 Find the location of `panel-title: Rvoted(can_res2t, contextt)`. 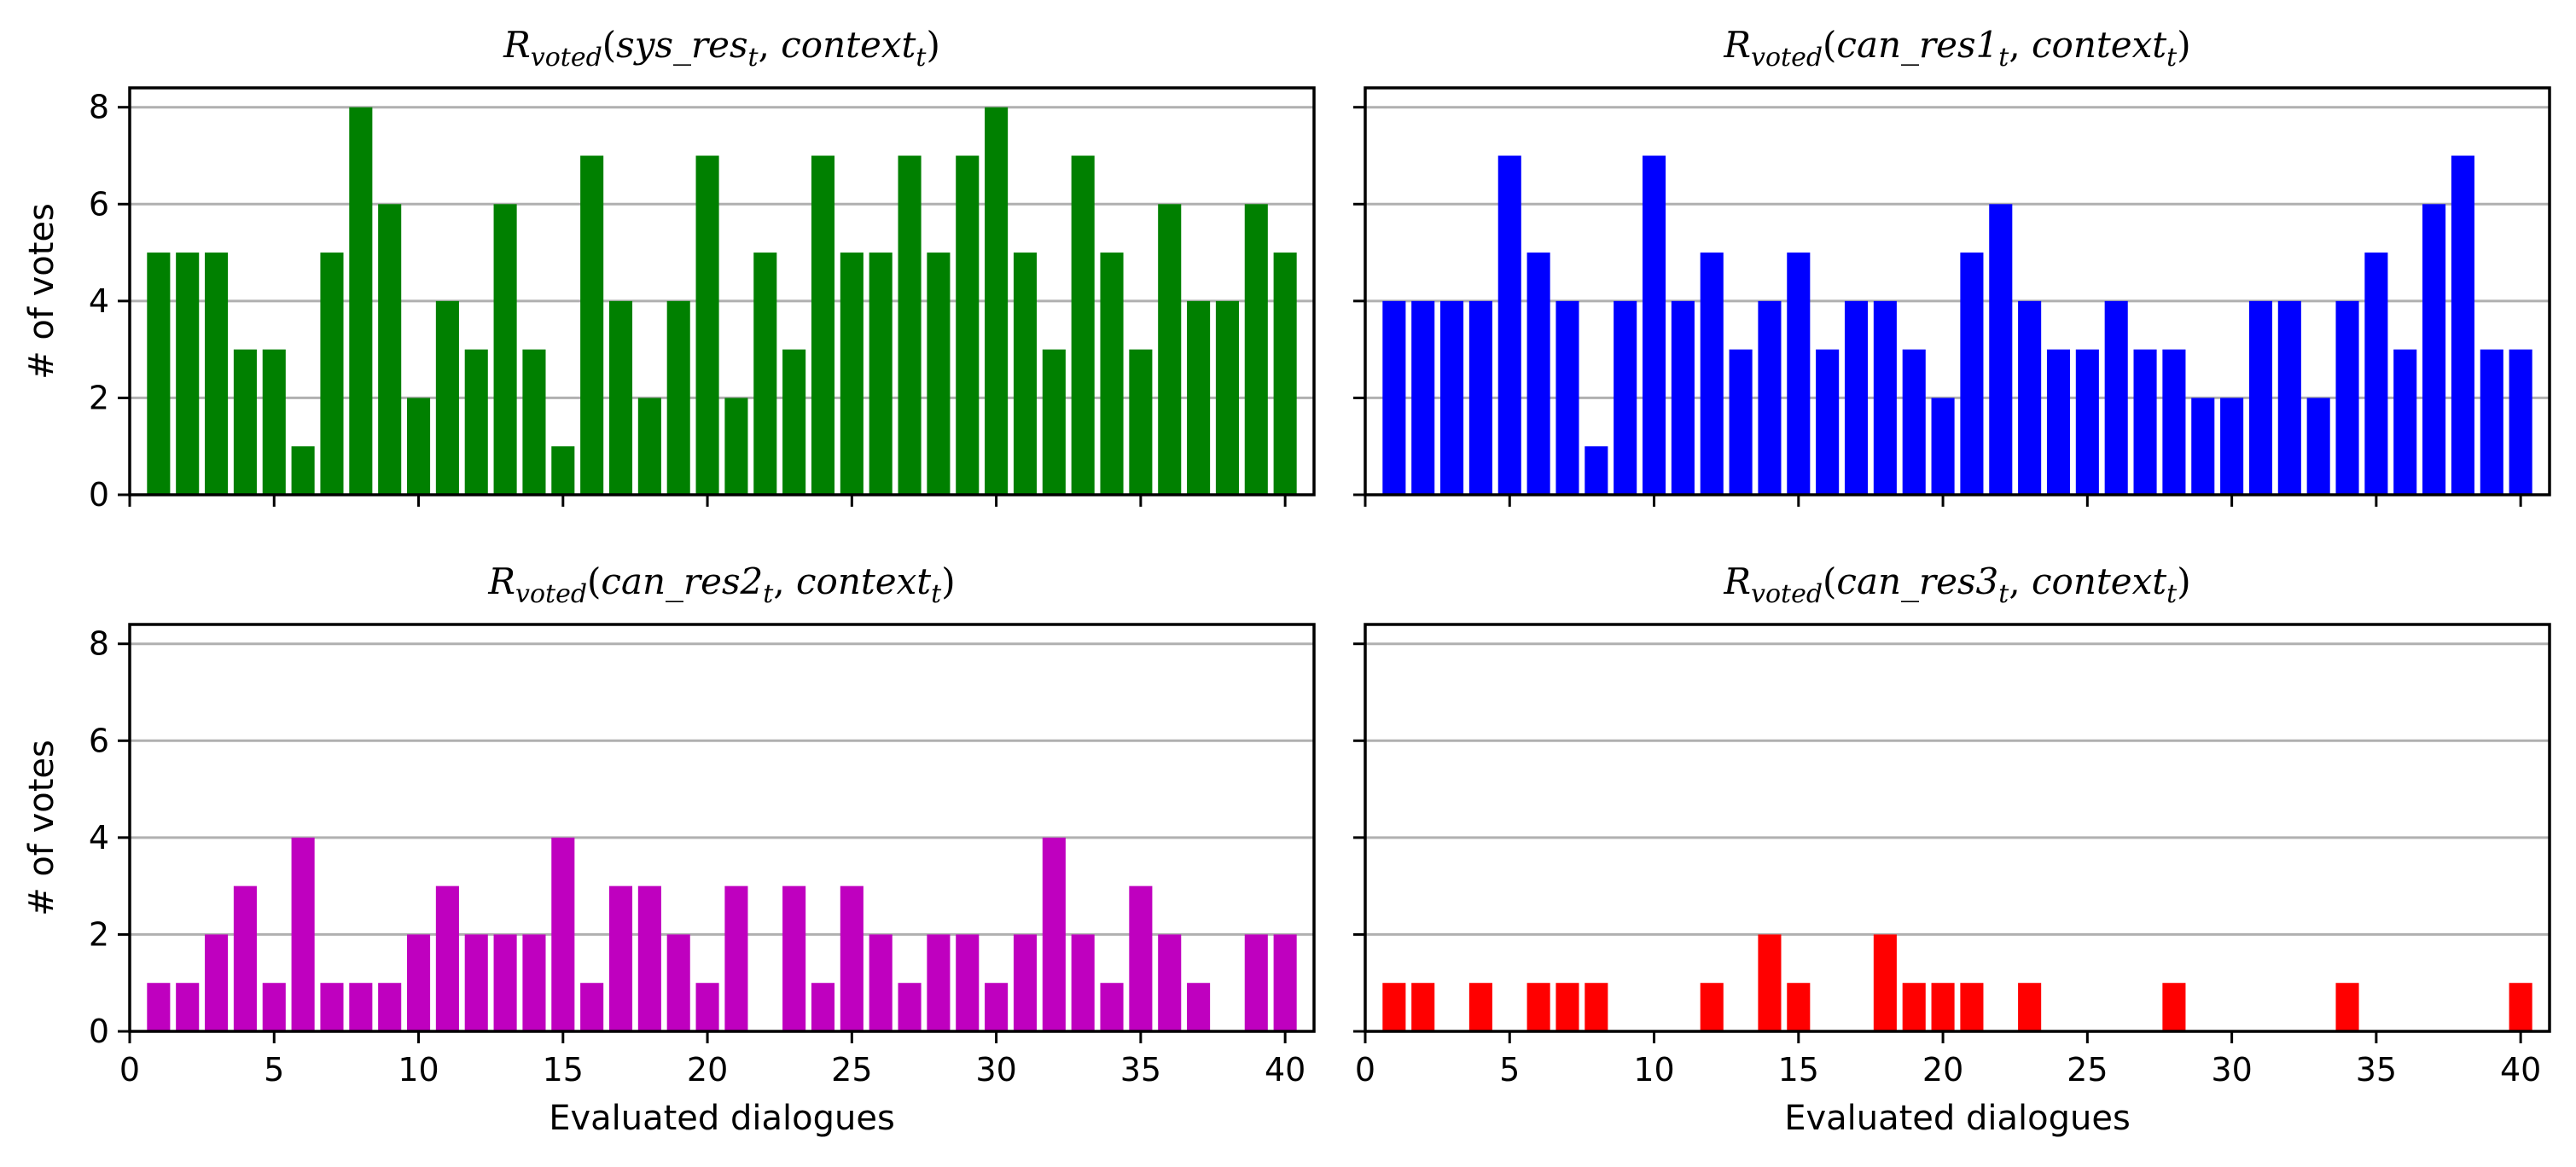

panel-title: Rvoted(can_res2t, contextt) is located at coordinates (721, 585).